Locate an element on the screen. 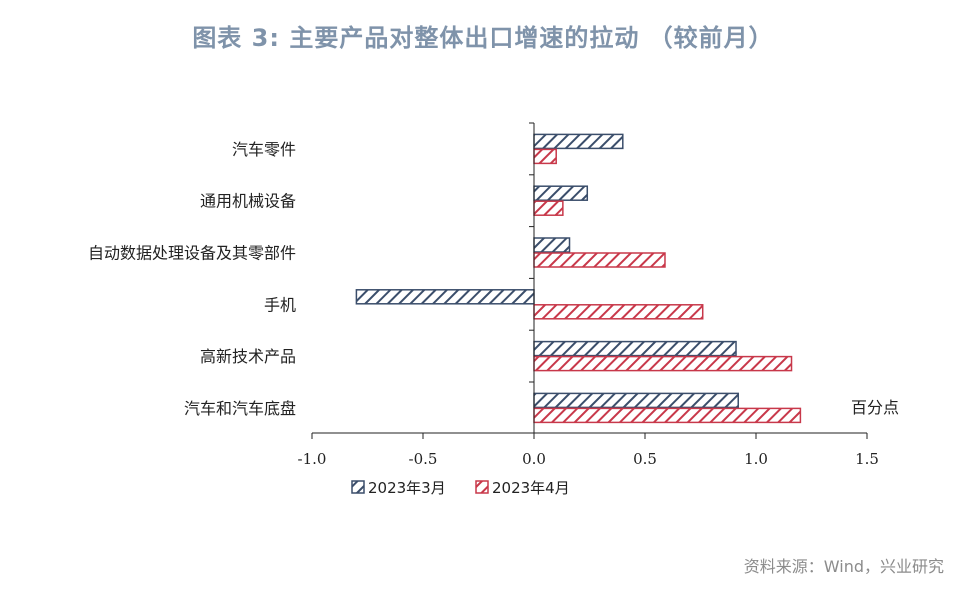 The width and height of the screenshot is (966, 589). legend-label-series1: 2023年3月 is located at coordinates (407, 488).